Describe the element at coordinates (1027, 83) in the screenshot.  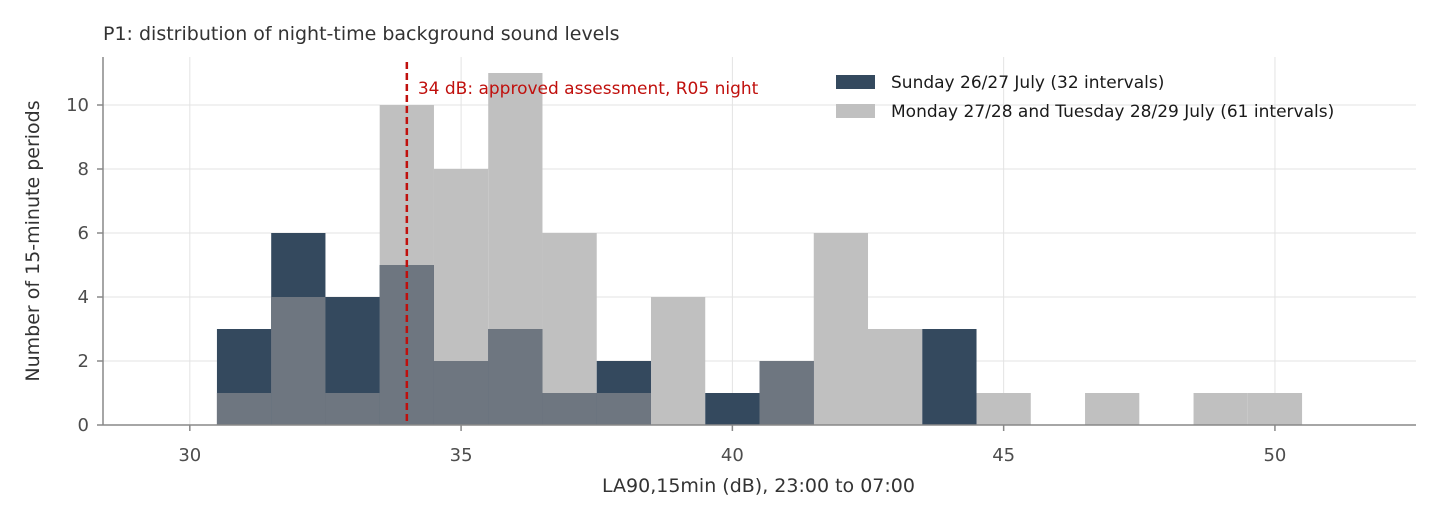
I see `legend-label-sunday: Sunday 26/27 July (32 intervals)` at that location.